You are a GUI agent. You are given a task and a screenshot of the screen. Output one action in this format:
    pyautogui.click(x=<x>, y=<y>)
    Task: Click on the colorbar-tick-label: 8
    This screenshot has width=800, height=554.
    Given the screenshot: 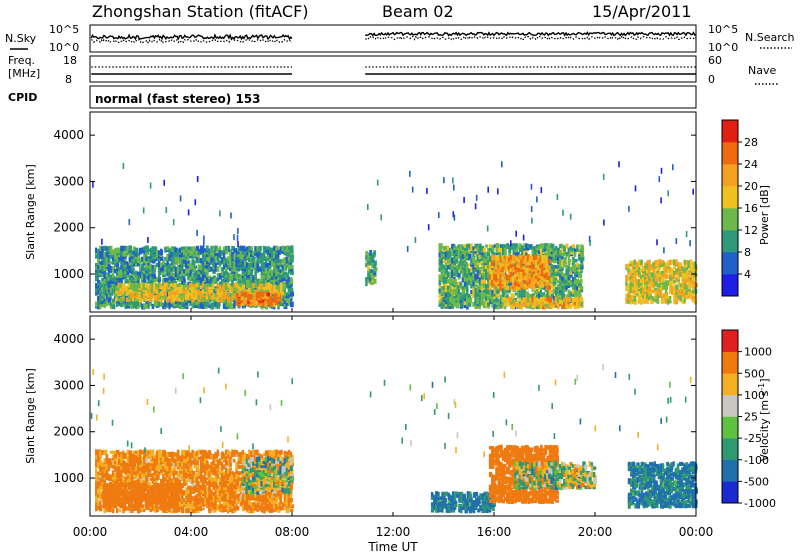 What is the action you would take?
    pyautogui.click(x=747, y=252)
    